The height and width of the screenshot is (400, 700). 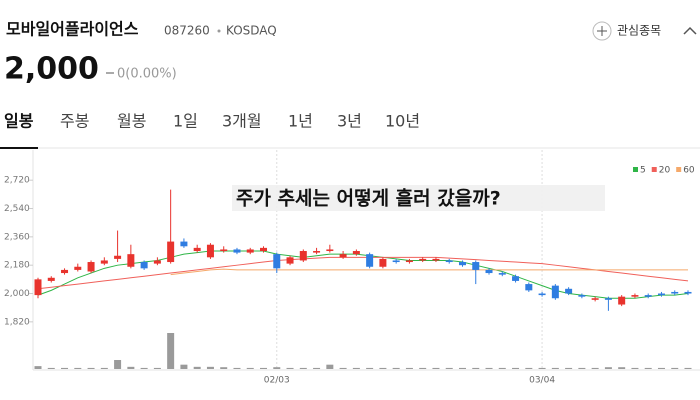 I want to click on y-tick-label: 2,540, so click(x=17, y=209).